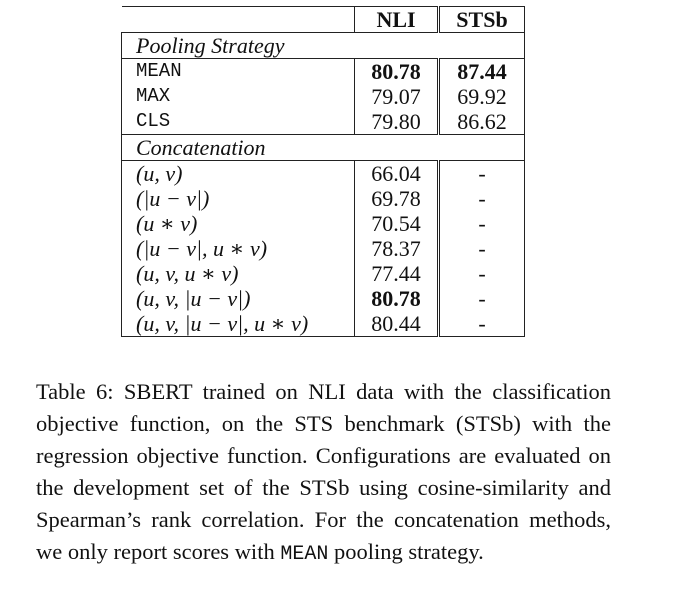 Image resolution: width=683 pixels, height=612 pixels. I want to click on nli-score: 79.80, so click(397, 122).